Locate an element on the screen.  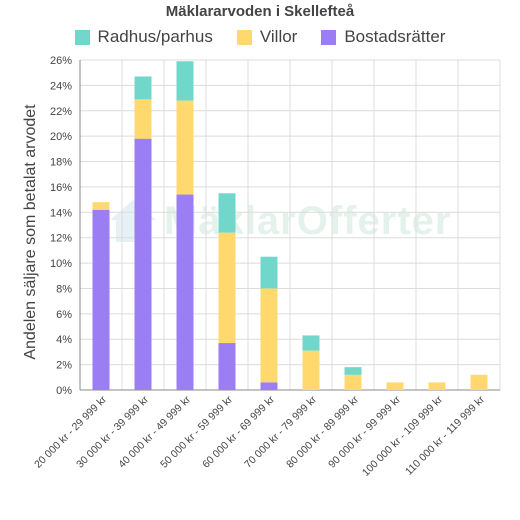
x-tick-label: 20 000 kr - 29 999 kr is located at coordinates (70, 431).